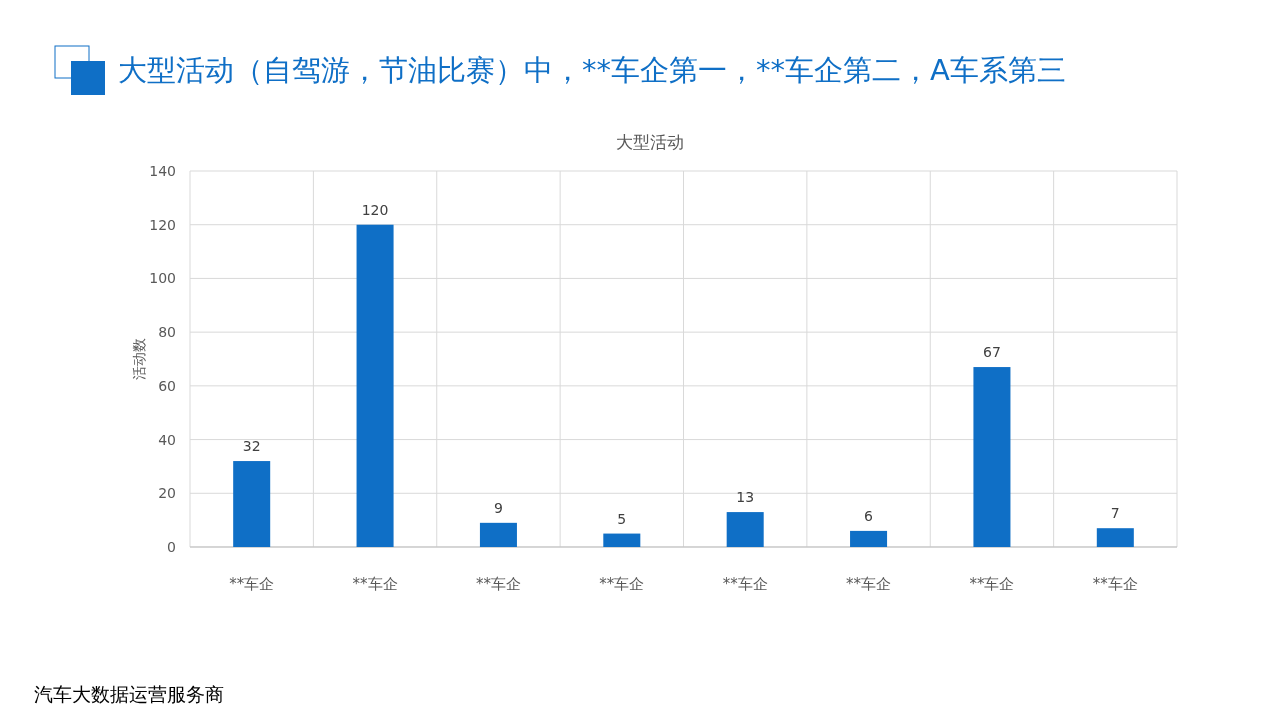 This screenshot has height=720, width=1280. Describe the element at coordinates (139, 359) in the screenshot. I see `y-axis-title: 活动数` at that location.